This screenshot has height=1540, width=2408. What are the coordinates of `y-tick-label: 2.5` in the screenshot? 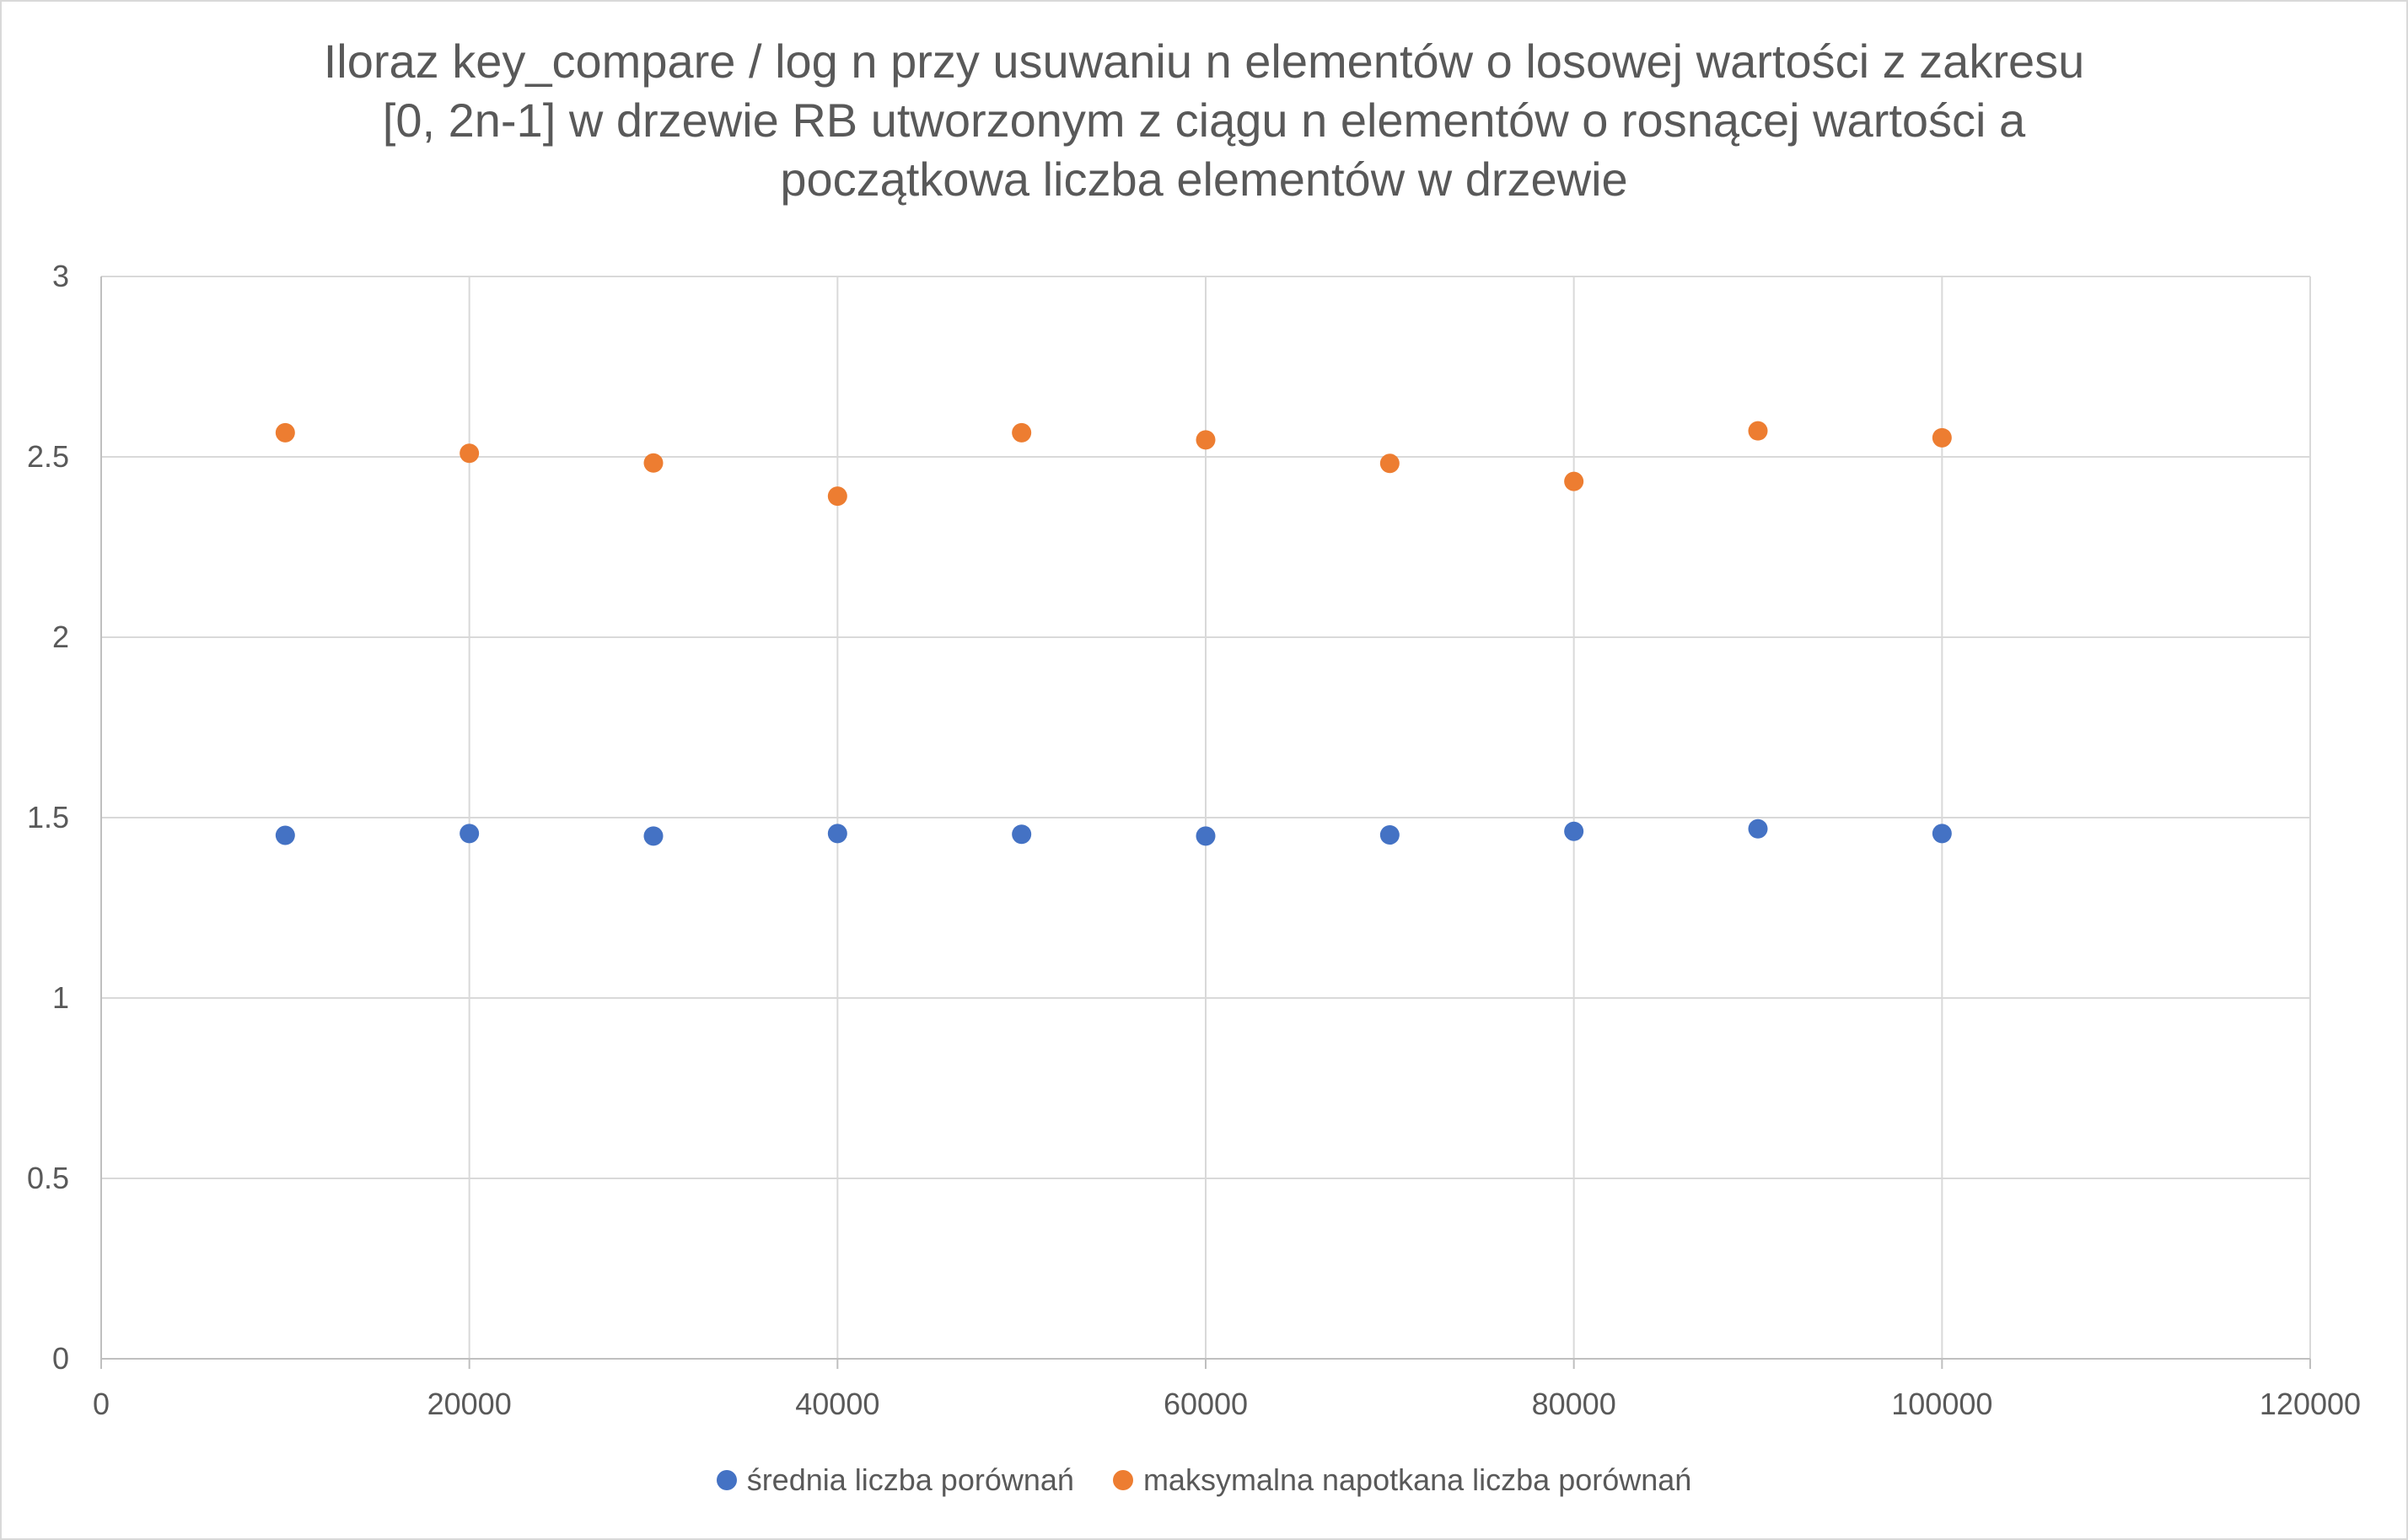 It's located at (48, 456).